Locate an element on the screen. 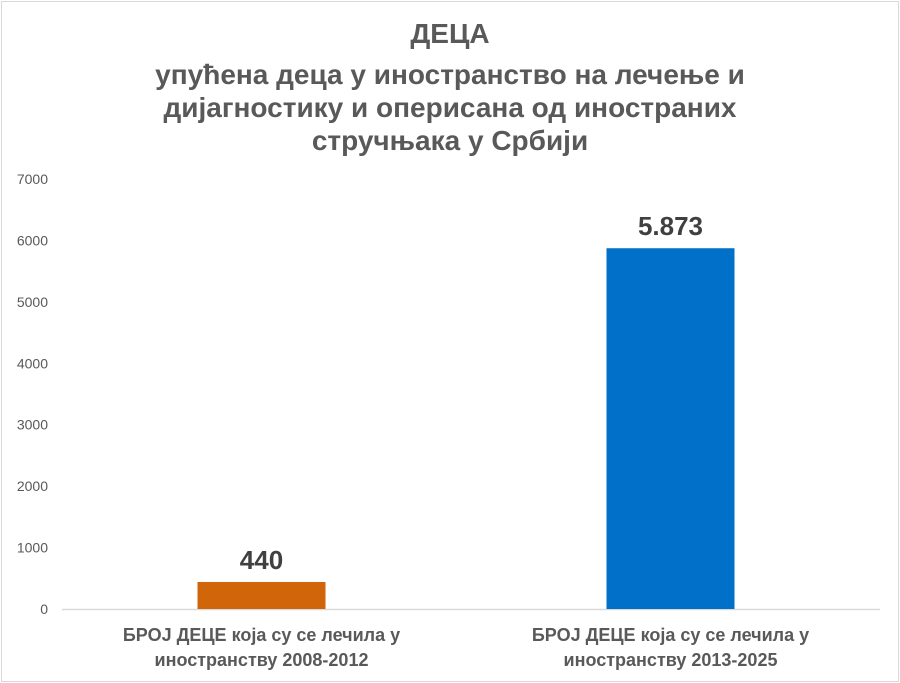  y-tick-label: 4000 is located at coordinates (32, 363).